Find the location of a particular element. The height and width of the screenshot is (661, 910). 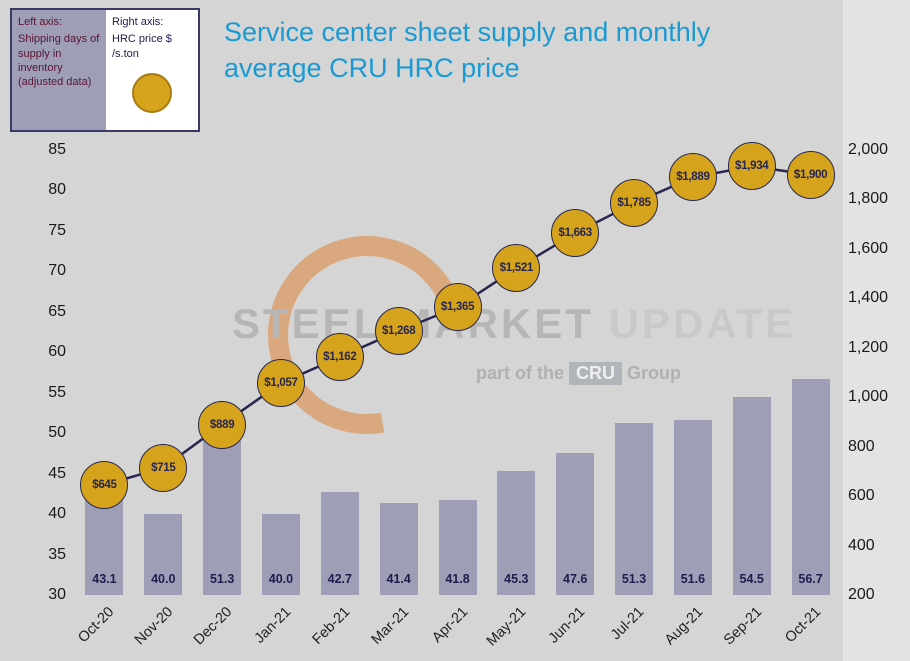

right-axis-tick: 200 is located at coordinates (861, 594).